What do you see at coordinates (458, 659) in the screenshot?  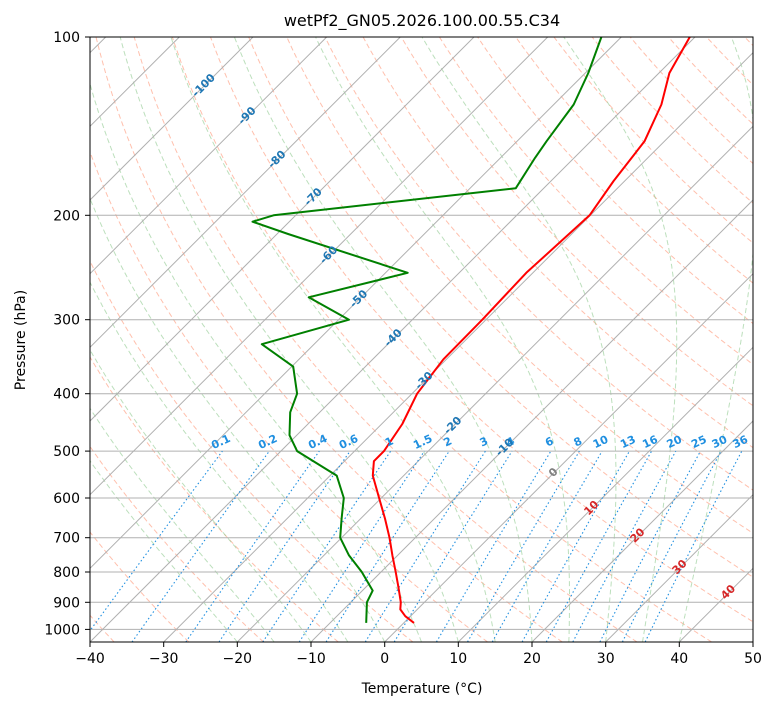 I see `x-tick-label: 10` at bounding box center [458, 659].